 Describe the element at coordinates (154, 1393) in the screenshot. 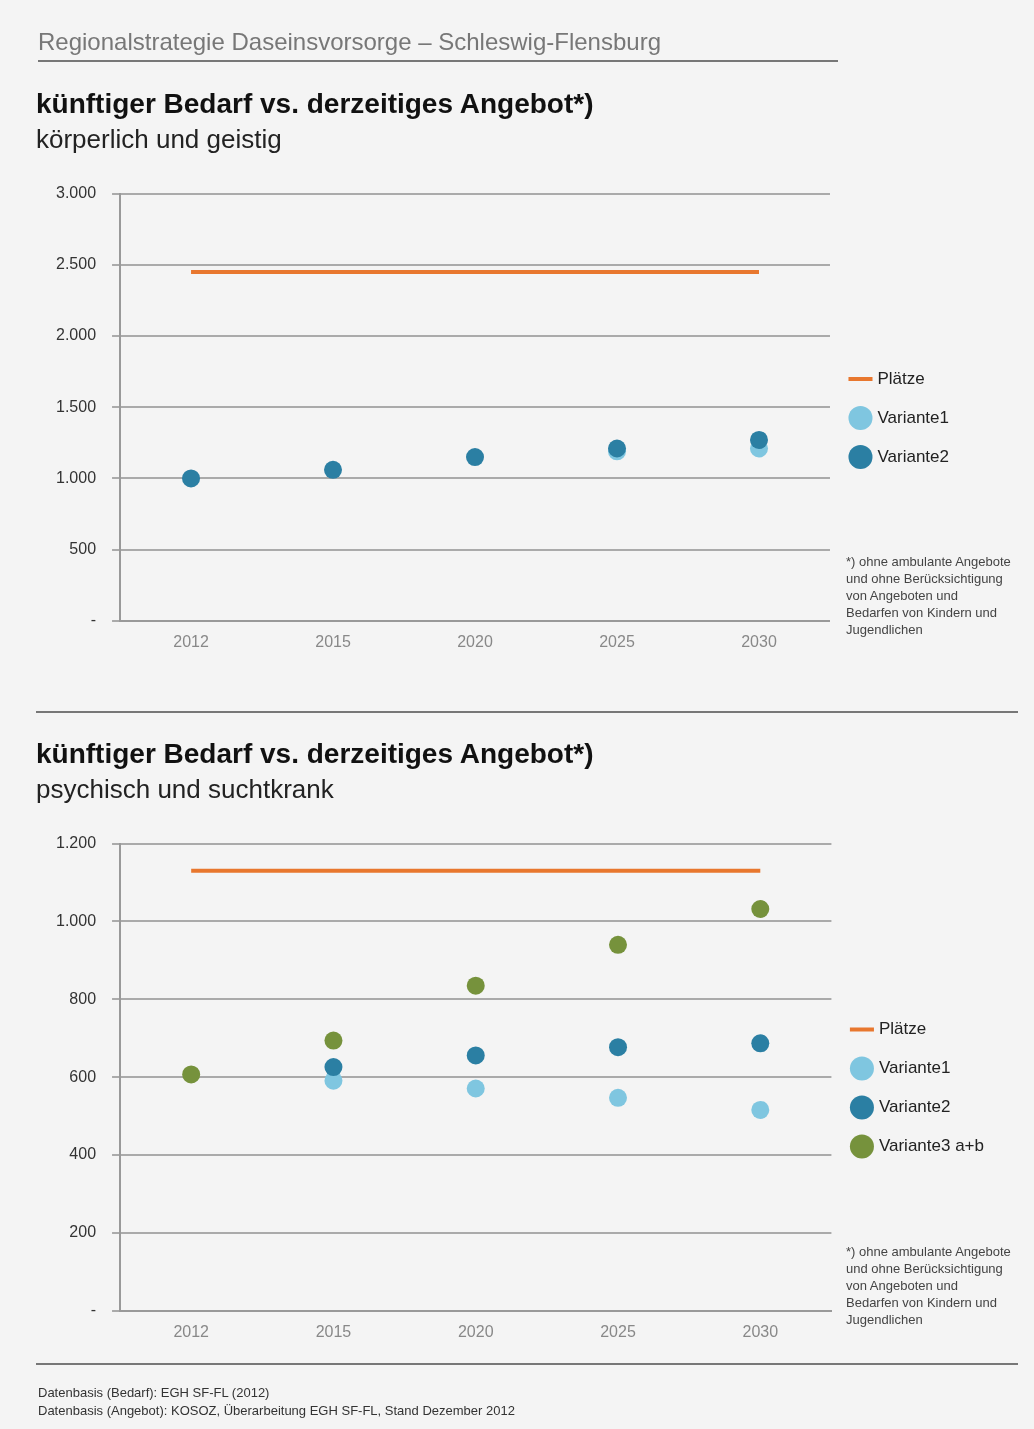

I see `text: Datenbasis (Bedarf): EGH SF-FL (2012)` at that location.